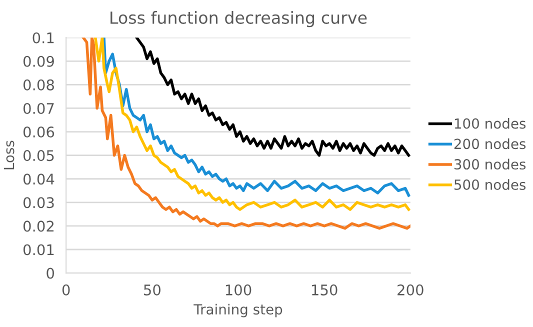  I want to click on y-tick-label: 0.09, so click(38, 61).